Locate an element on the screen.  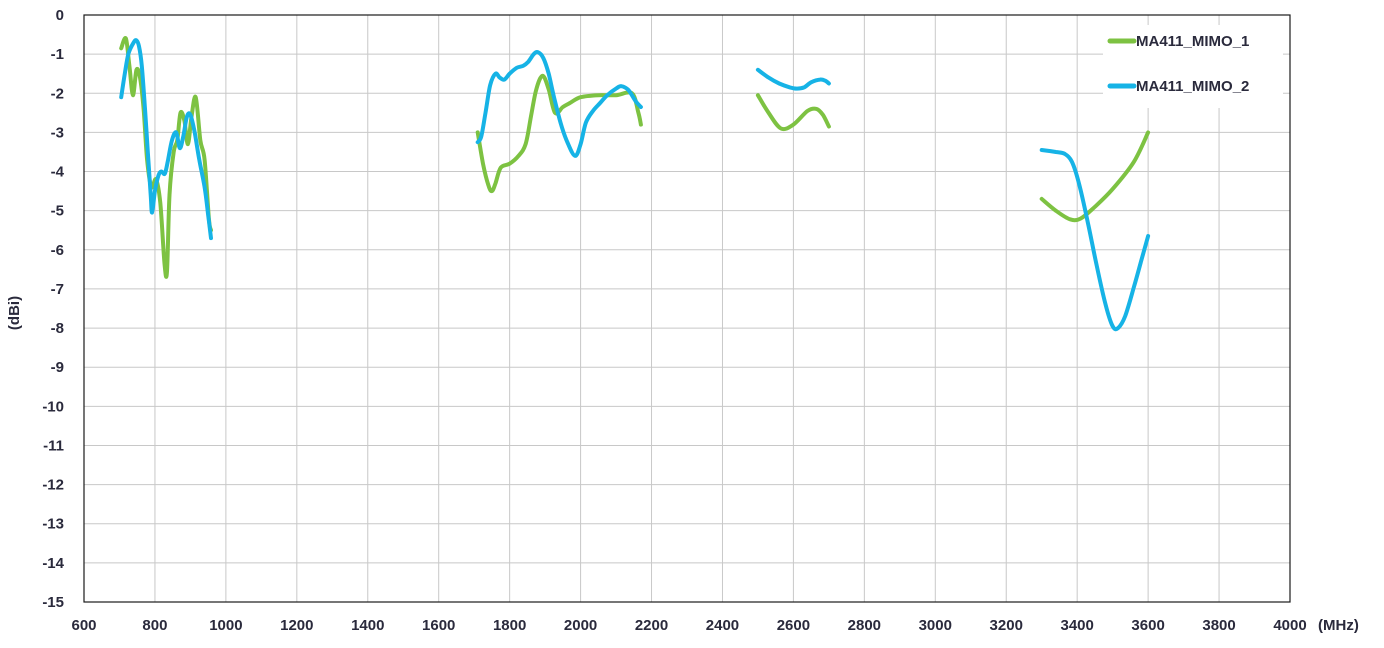
y-tick-label: 0 is located at coordinates (60, 15).